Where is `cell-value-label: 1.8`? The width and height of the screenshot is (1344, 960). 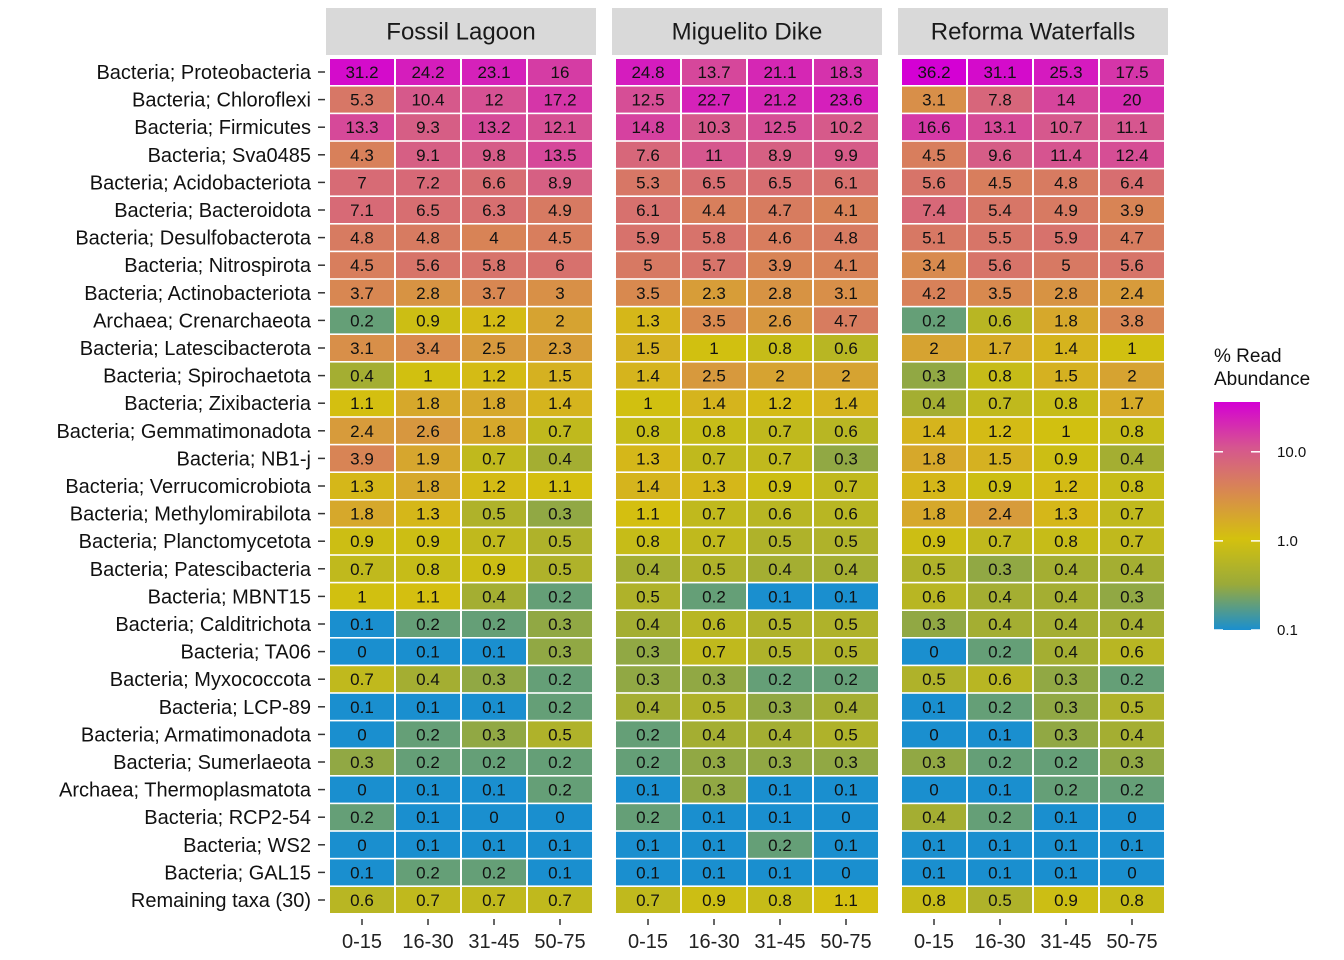 cell-value-label: 1.8 is located at coordinates (494, 403).